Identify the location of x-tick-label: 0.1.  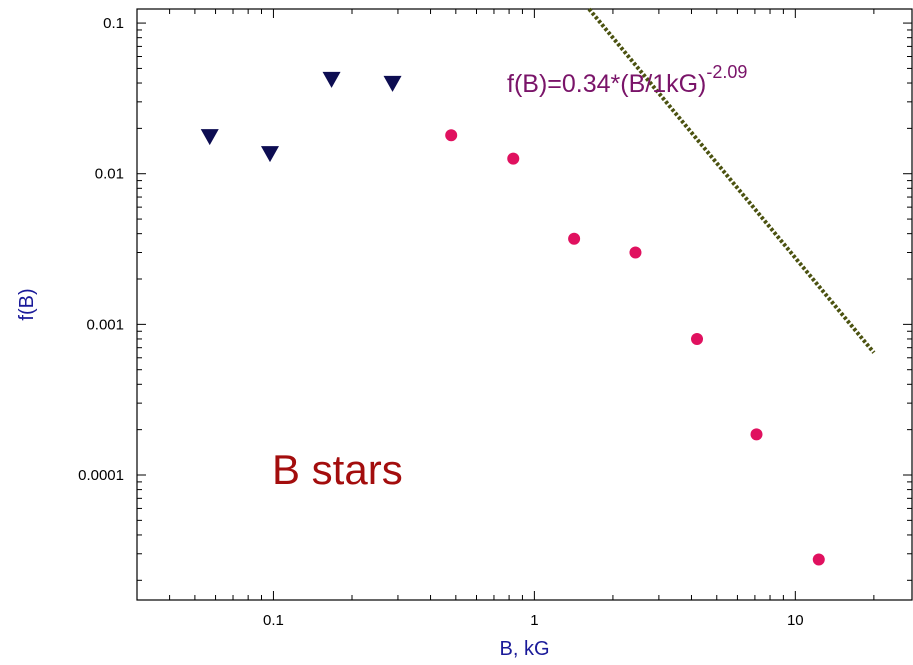
(273, 620).